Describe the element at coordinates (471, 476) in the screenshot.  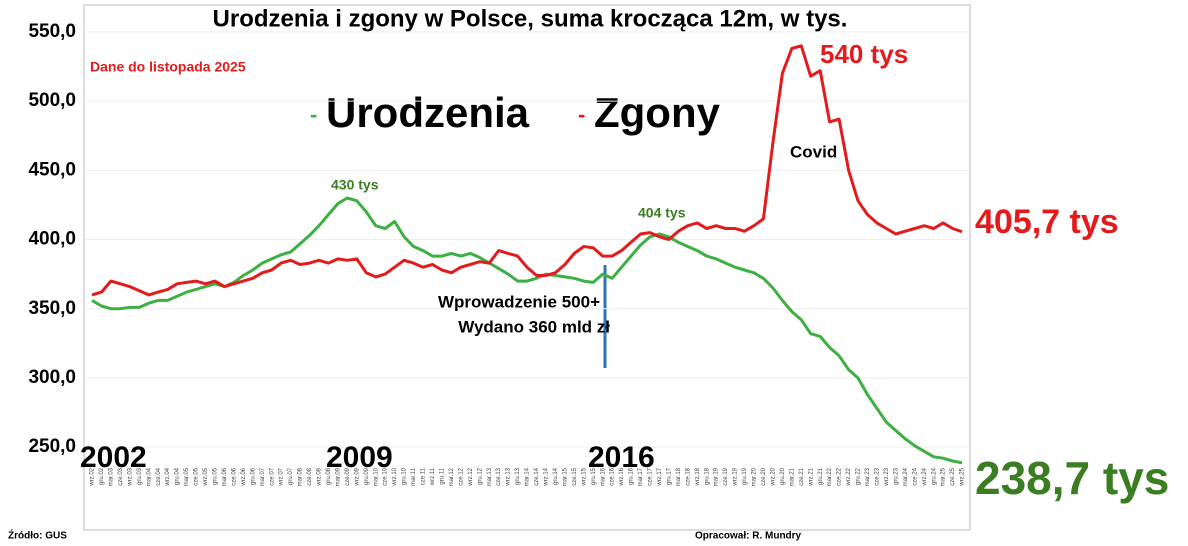
I see `x-tick-label: wrz.12` at that location.